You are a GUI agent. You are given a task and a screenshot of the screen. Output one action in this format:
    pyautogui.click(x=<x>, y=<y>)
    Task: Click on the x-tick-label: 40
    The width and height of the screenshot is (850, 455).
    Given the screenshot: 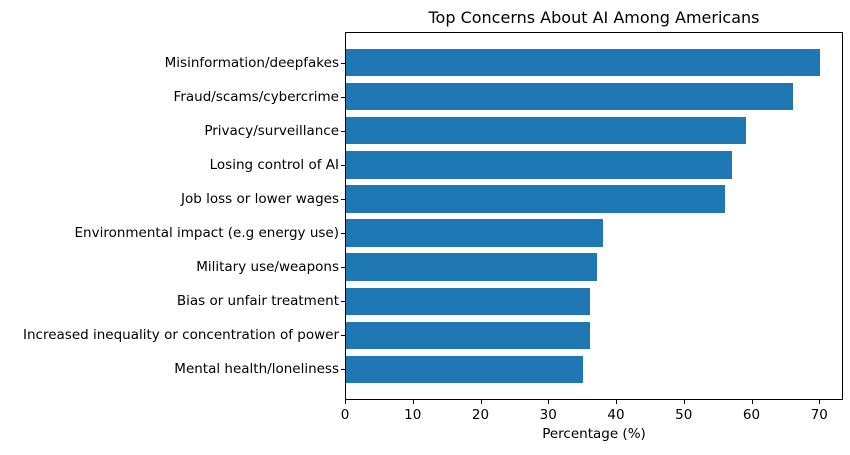 What is the action you would take?
    pyautogui.click(x=616, y=415)
    